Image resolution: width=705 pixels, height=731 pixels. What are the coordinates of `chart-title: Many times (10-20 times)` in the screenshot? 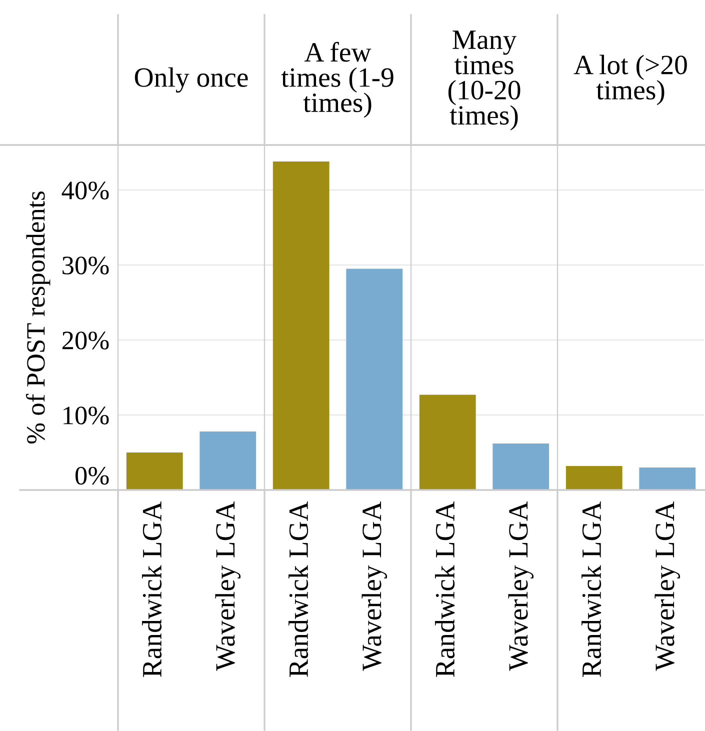 It's located at (484, 80).